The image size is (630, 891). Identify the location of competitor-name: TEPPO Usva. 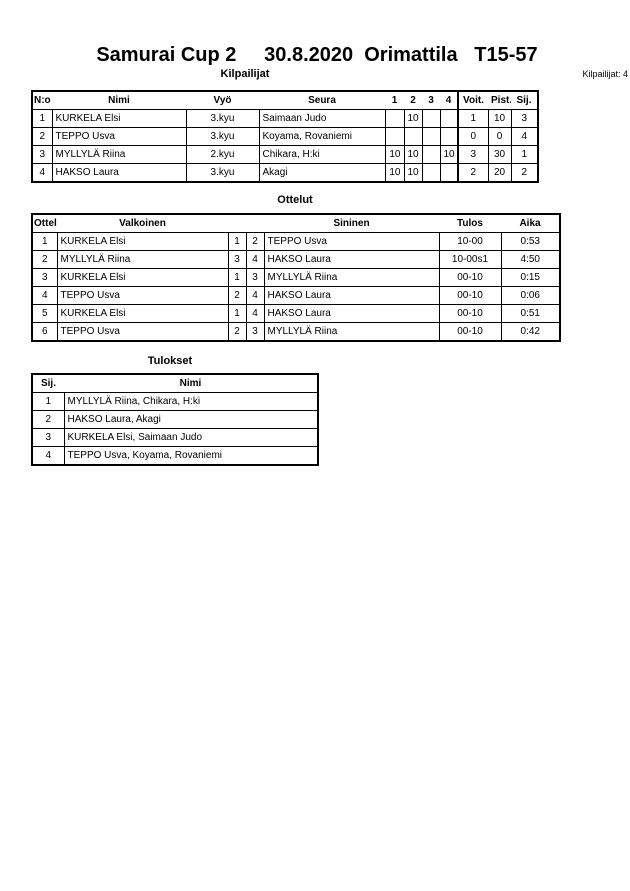
(119, 136).